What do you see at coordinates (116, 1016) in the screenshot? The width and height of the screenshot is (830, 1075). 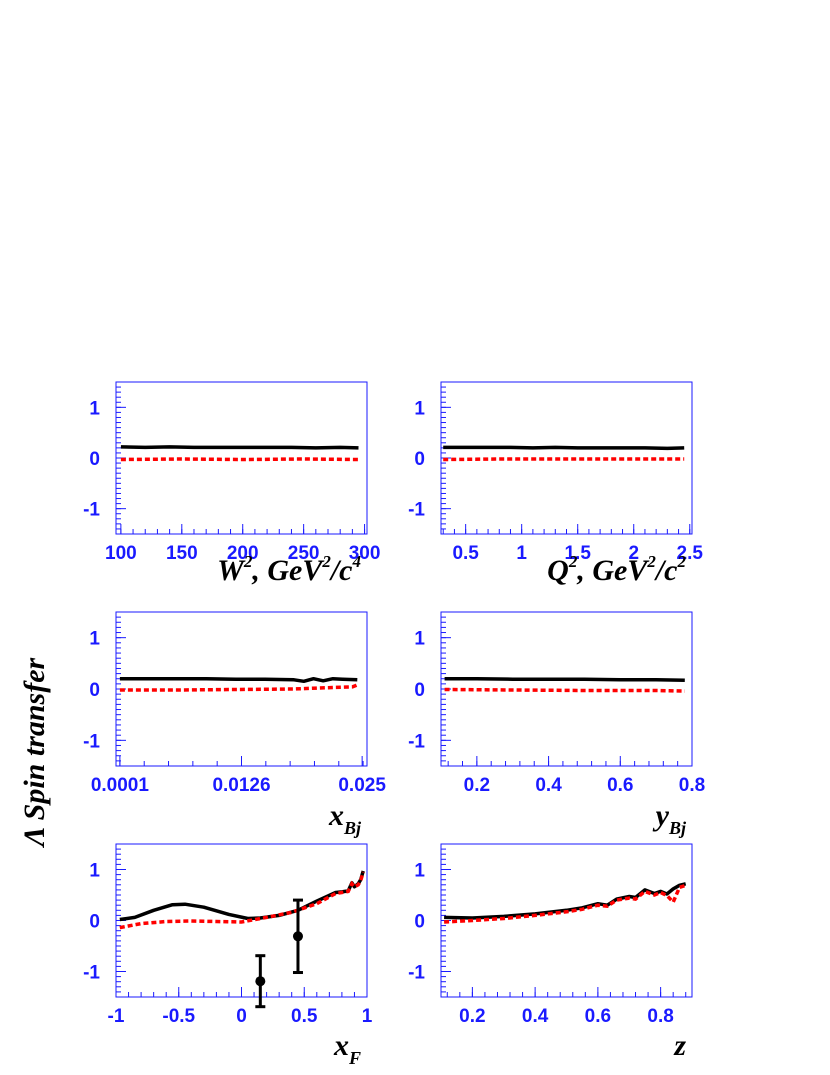 I see `x-tick-label: -1` at bounding box center [116, 1016].